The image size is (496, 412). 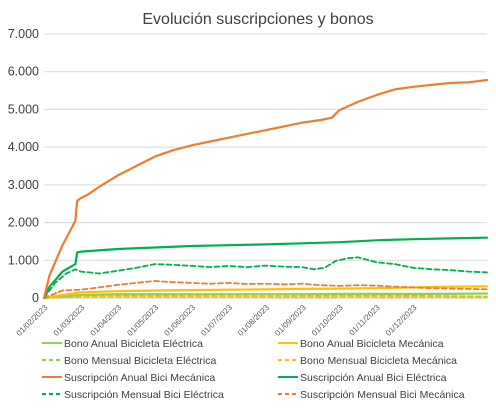 I want to click on y-tick-label: 5.000, so click(x=23, y=109).